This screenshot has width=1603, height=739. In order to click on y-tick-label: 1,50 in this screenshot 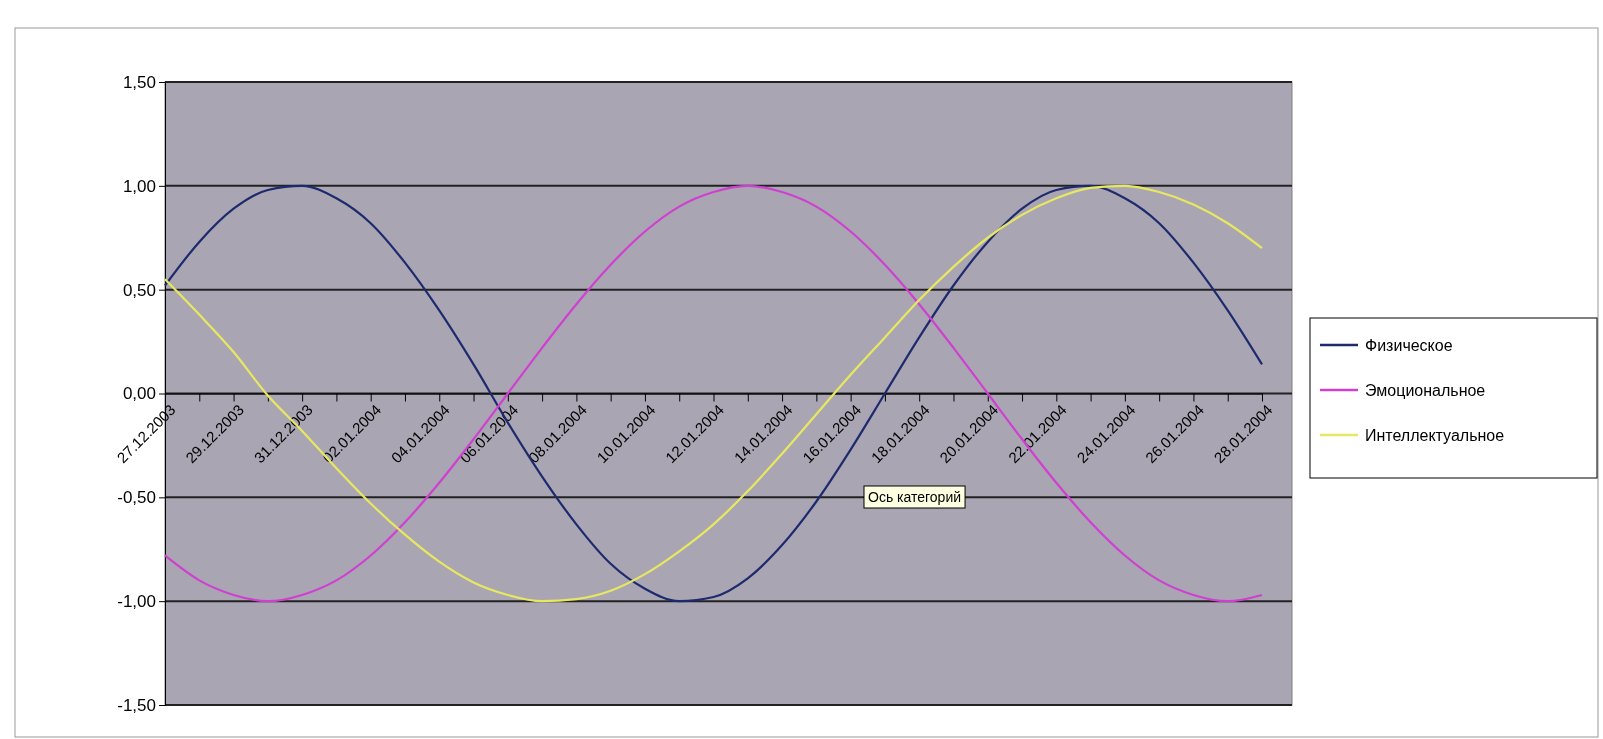, I will do `click(139, 82)`.